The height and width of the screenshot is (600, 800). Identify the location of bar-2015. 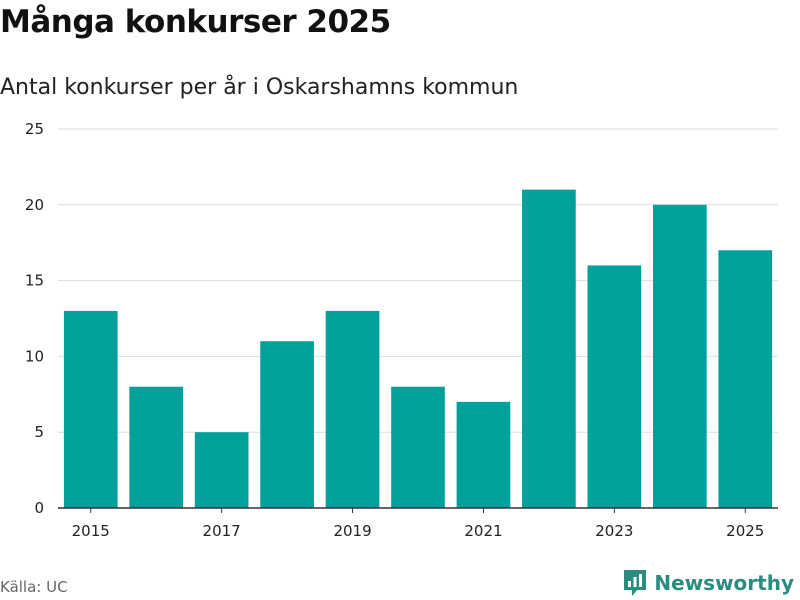
(90, 409).